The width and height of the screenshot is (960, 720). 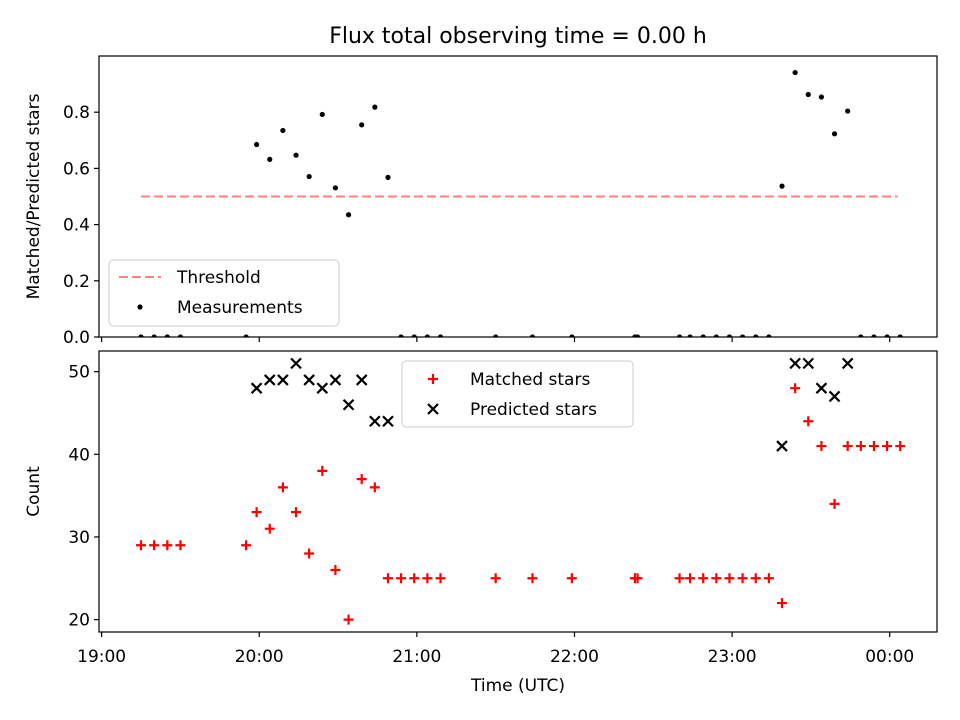 What do you see at coordinates (140, 307) in the screenshot?
I see `legend-measurements-swatch` at bounding box center [140, 307].